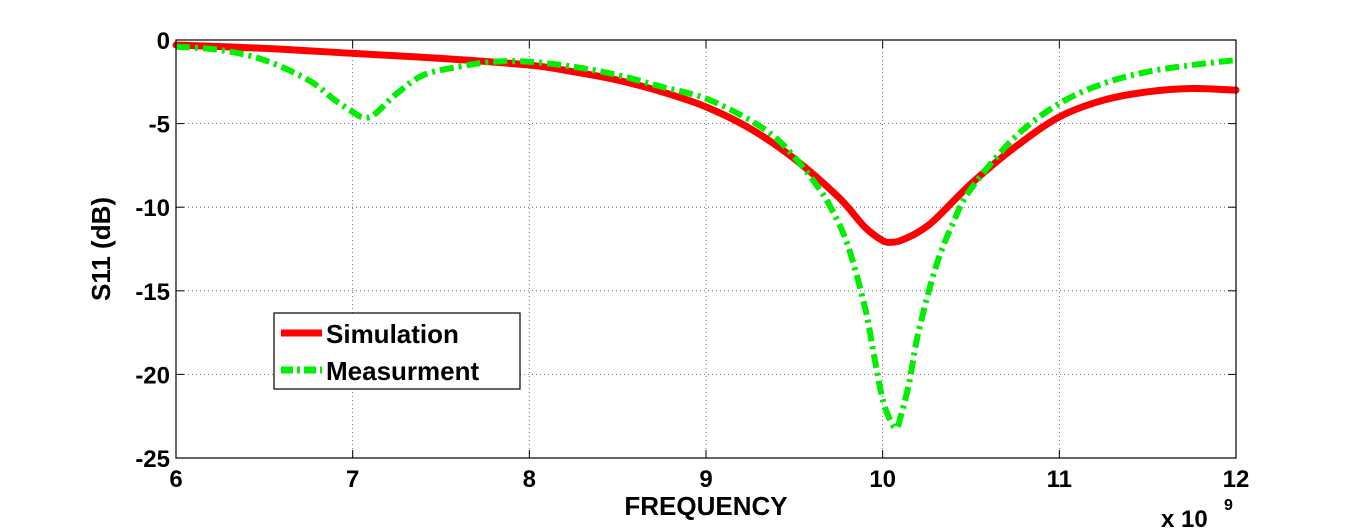 Image resolution: width=1366 pixels, height=531 pixels. Describe the element at coordinates (163, 41) in the screenshot. I see `y-tick-label: 0` at that location.